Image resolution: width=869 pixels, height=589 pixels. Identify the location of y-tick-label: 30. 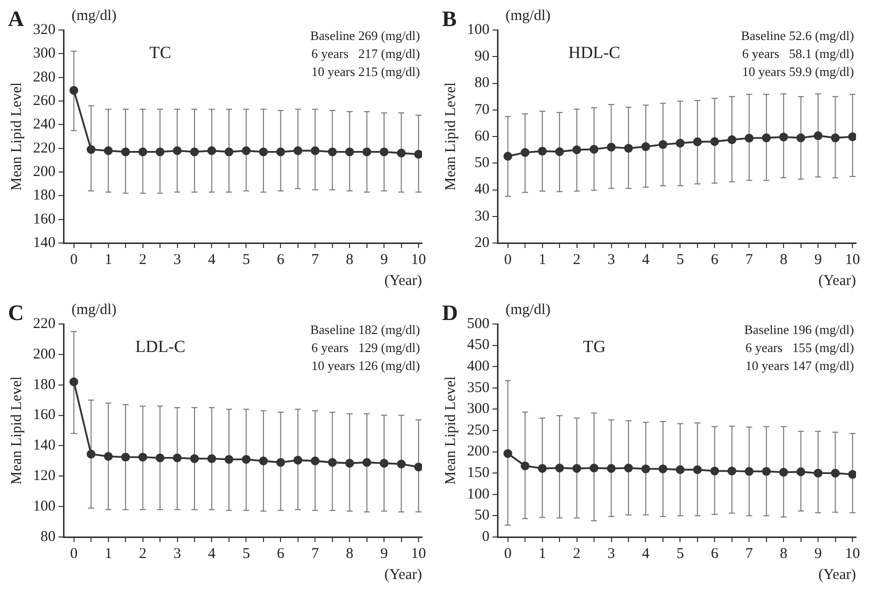
(482, 216).